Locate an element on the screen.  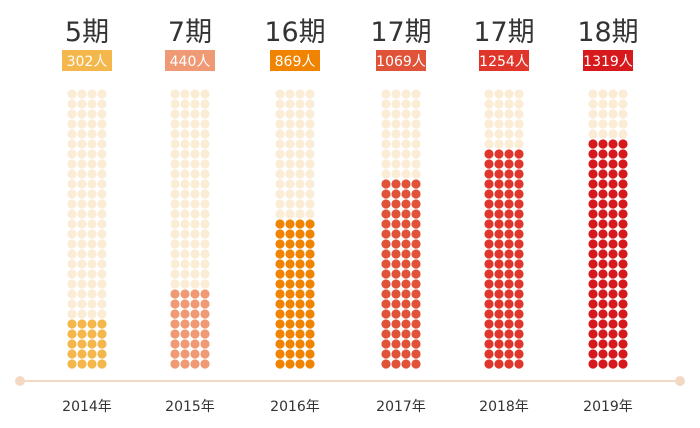
year-tick-label: 2014年 is located at coordinates (87, 407).